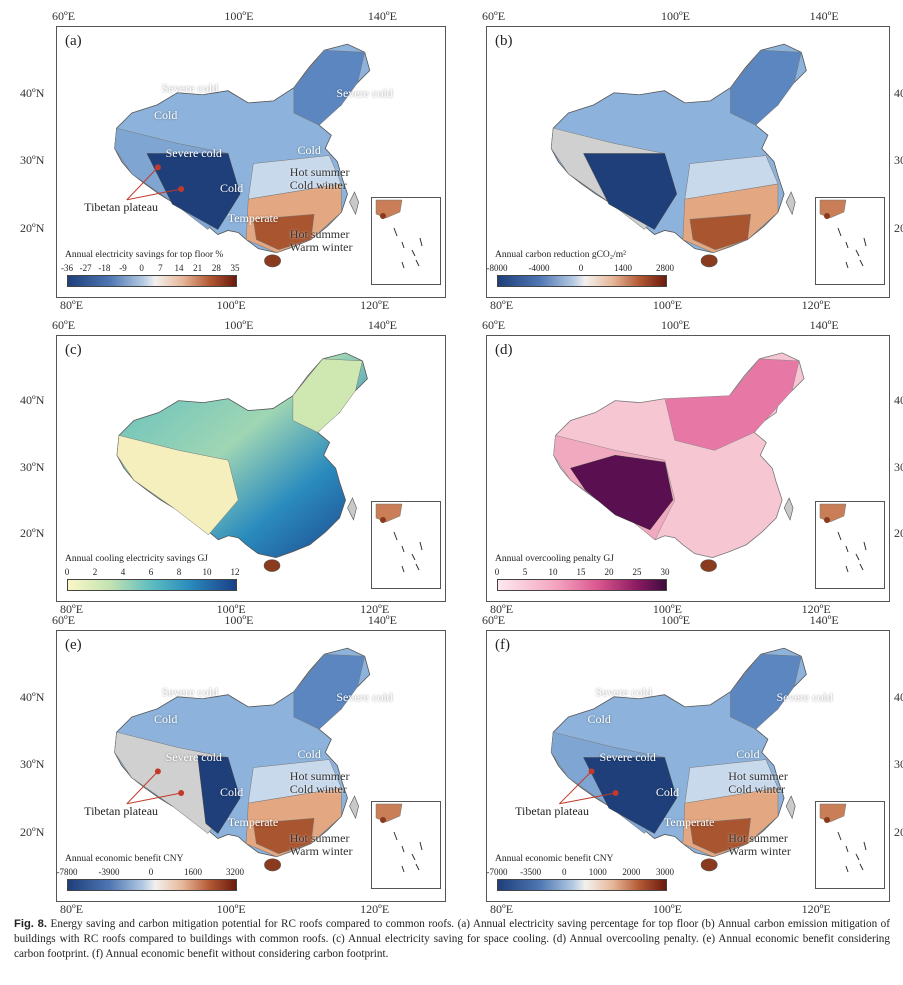 The height and width of the screenshot is (985, 903). Describe the element at coordinates (631, 872) in the screenshot. I see `colorbar-tick-label: 2000` at that location.